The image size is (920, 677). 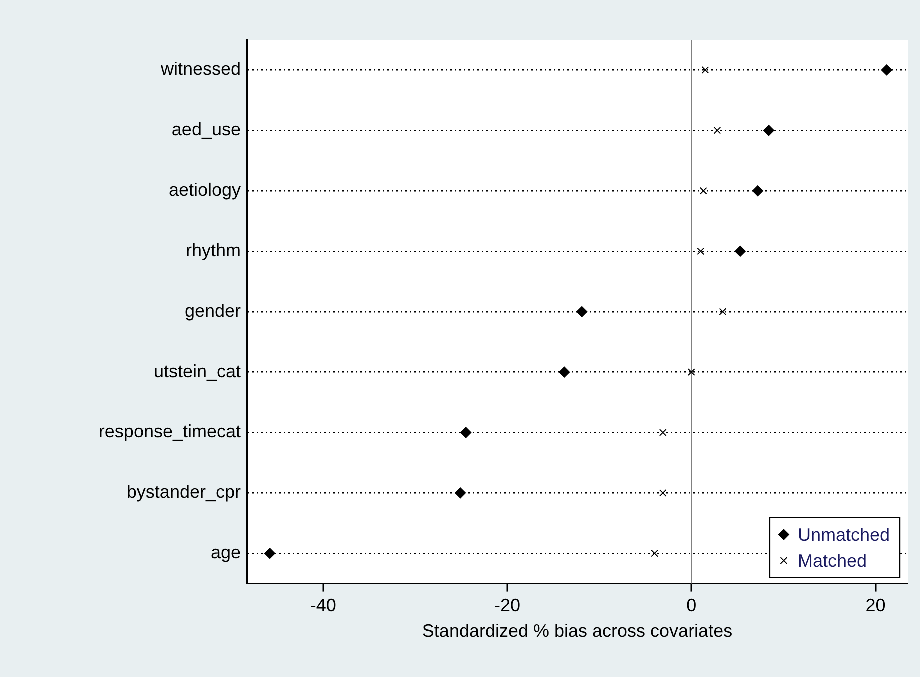 I want to click on y-tick-label: aed_use, so click(x=206, y=130).